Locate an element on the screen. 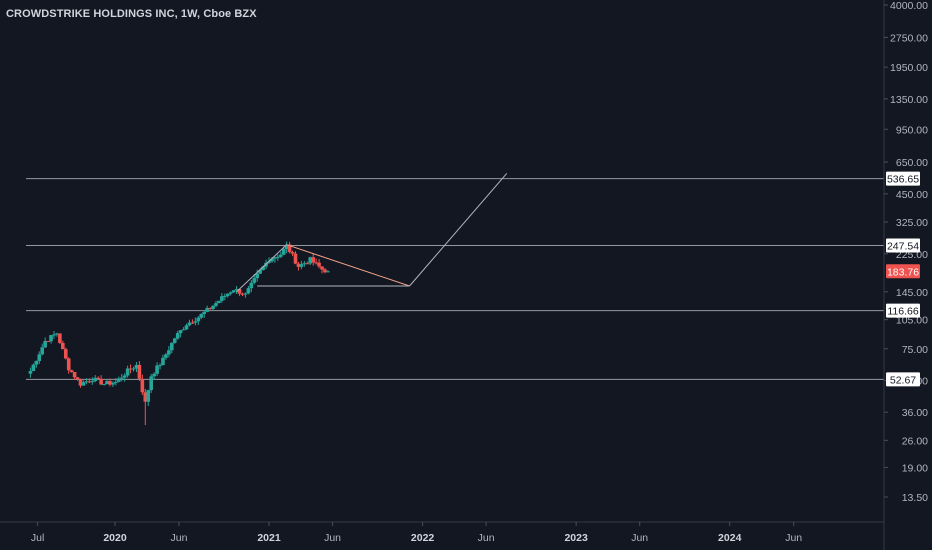 The image size is (932, 550). trendlines is located at coordinates (372, 233).